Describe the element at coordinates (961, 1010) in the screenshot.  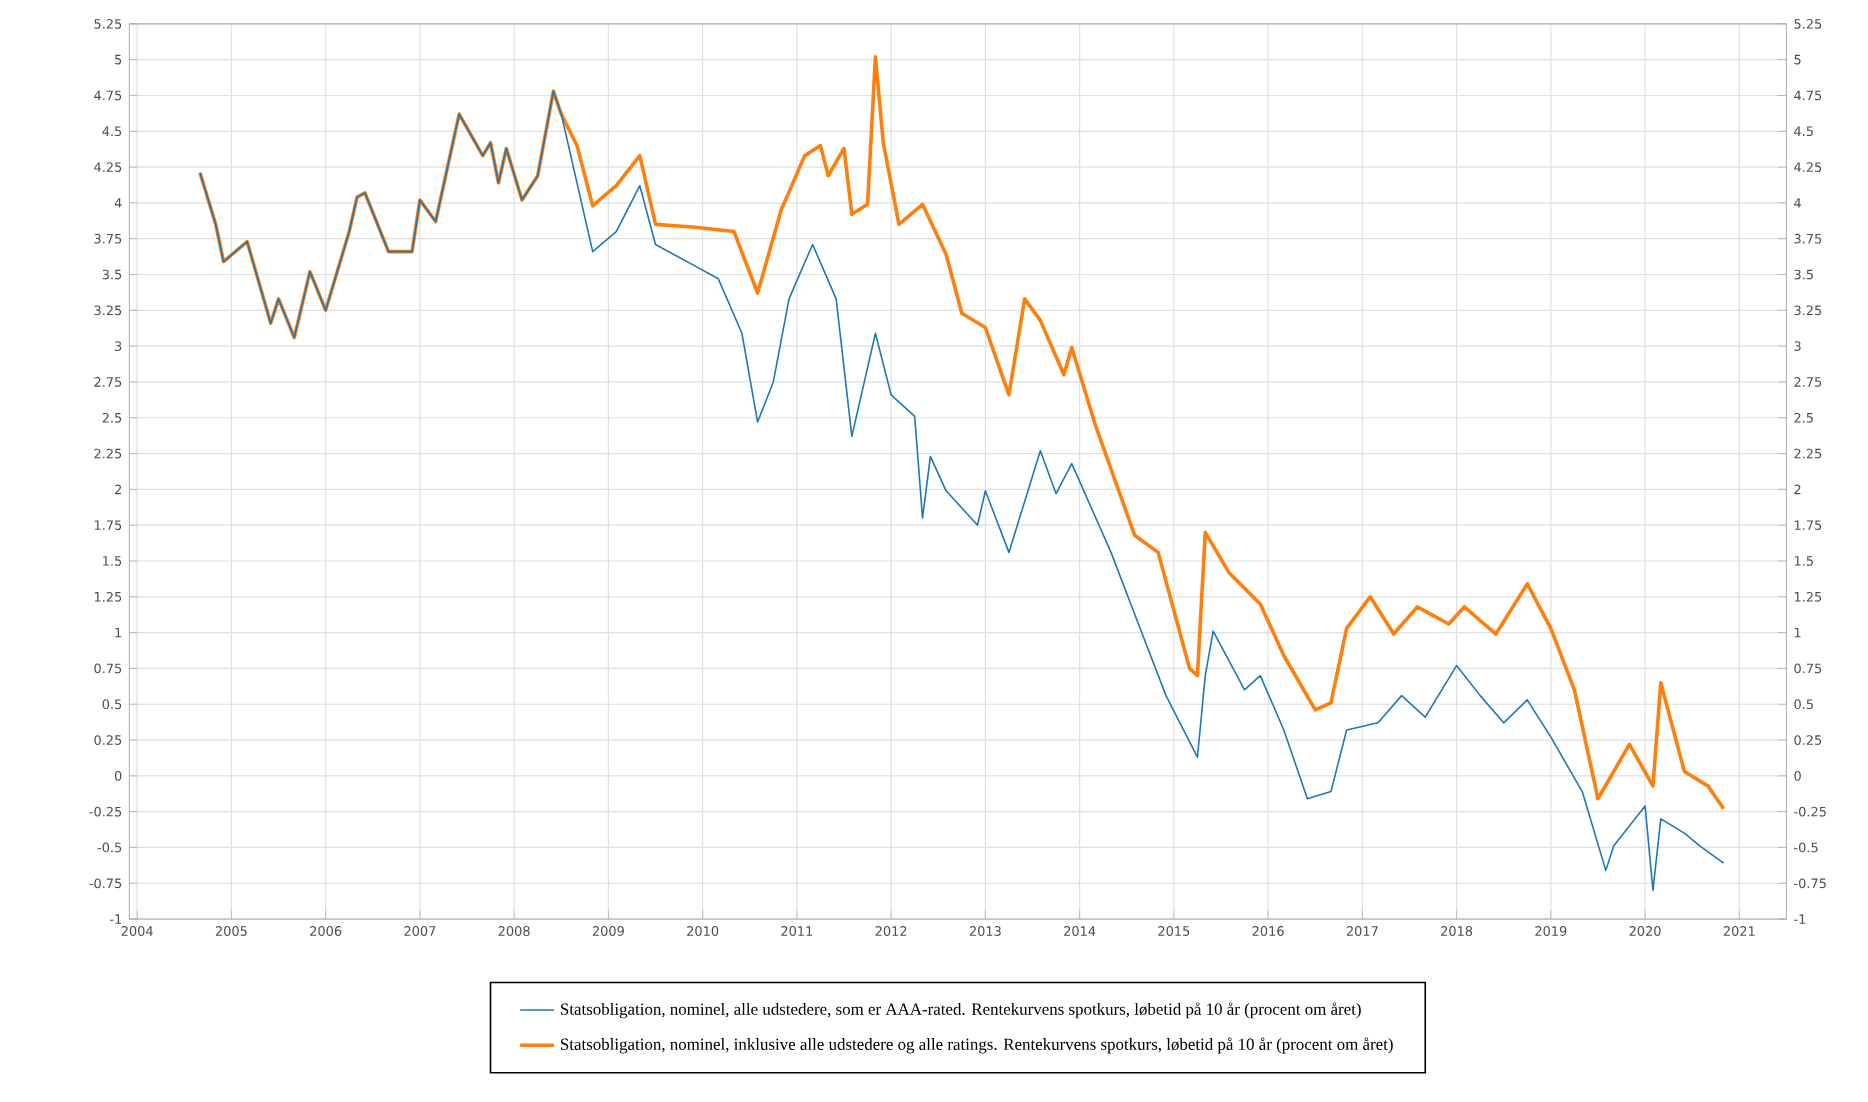
I see `legend-label: Statsobligation, nominel, alle udstedere, som er AAA-rated. Rentekurvens spotkurs, løbetid på 10 år (procent om året)` at that location.